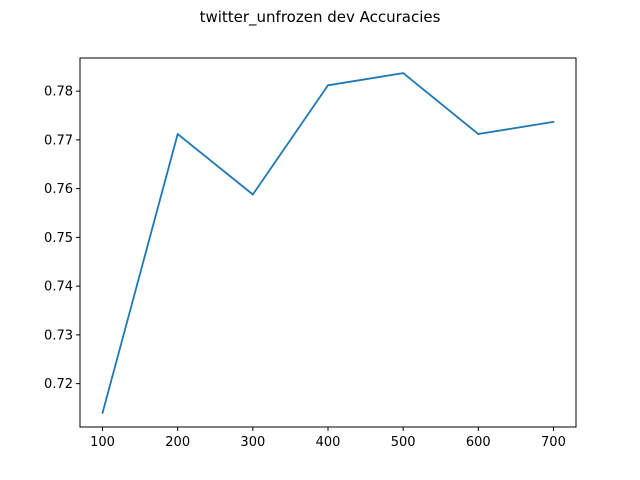  I want to click on y-axis: 0.72 0.73 0.74 0.75 0.76 0.77 0.78, so click(62, 238).